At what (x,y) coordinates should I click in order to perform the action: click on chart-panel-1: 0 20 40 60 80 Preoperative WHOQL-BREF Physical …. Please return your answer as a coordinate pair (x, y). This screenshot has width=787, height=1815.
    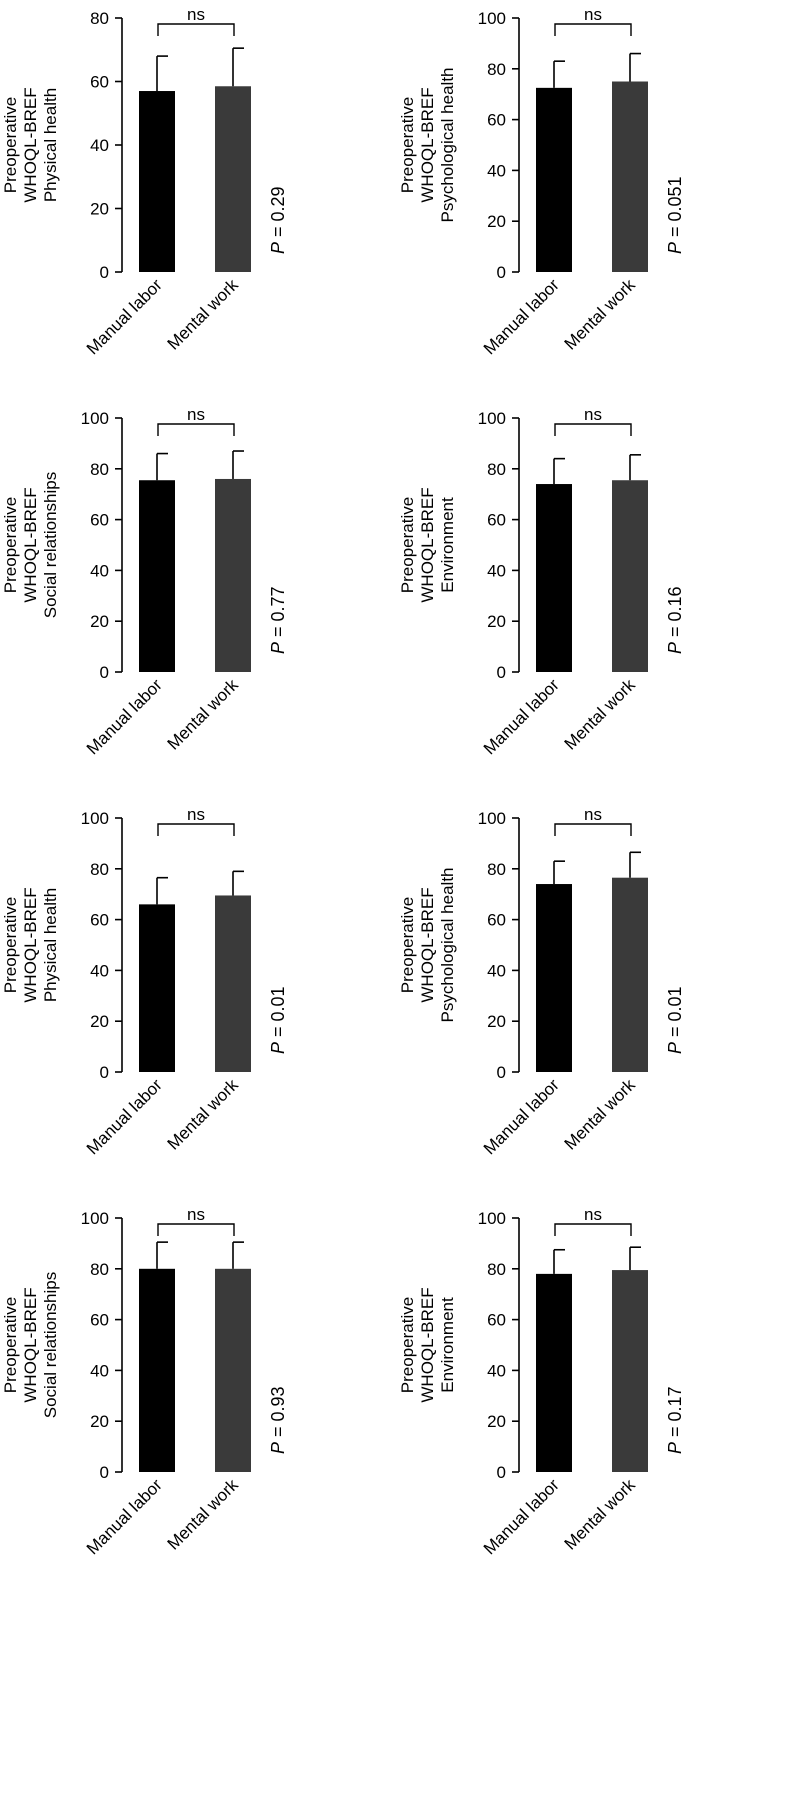
    Looking at the image, I should click on (144, 181).